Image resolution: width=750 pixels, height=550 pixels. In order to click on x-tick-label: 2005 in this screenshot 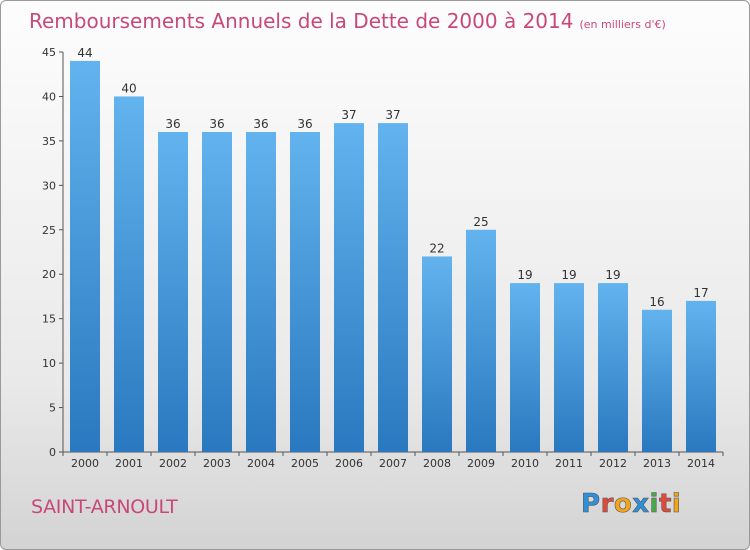, I will do `click(305, 463)`.